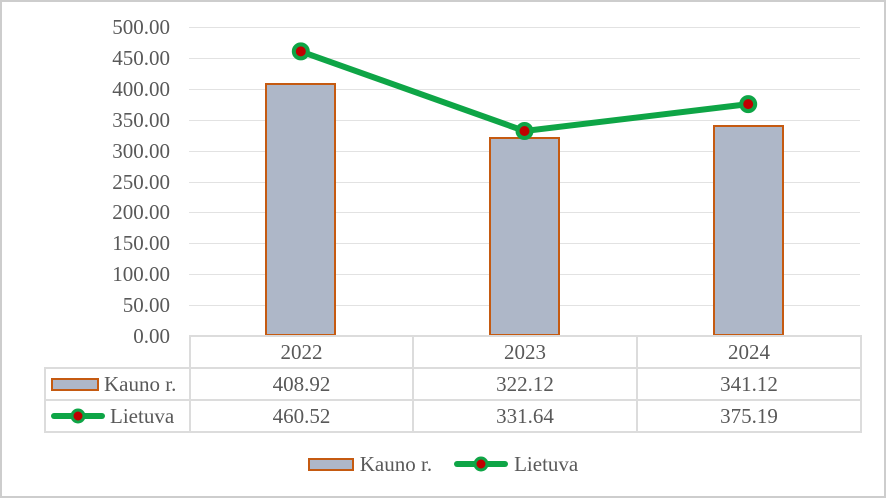 Image resolution: width=886 pixels, height=498 pixels. I want to click on y-tick-label: 350.00, so click(141, 119).